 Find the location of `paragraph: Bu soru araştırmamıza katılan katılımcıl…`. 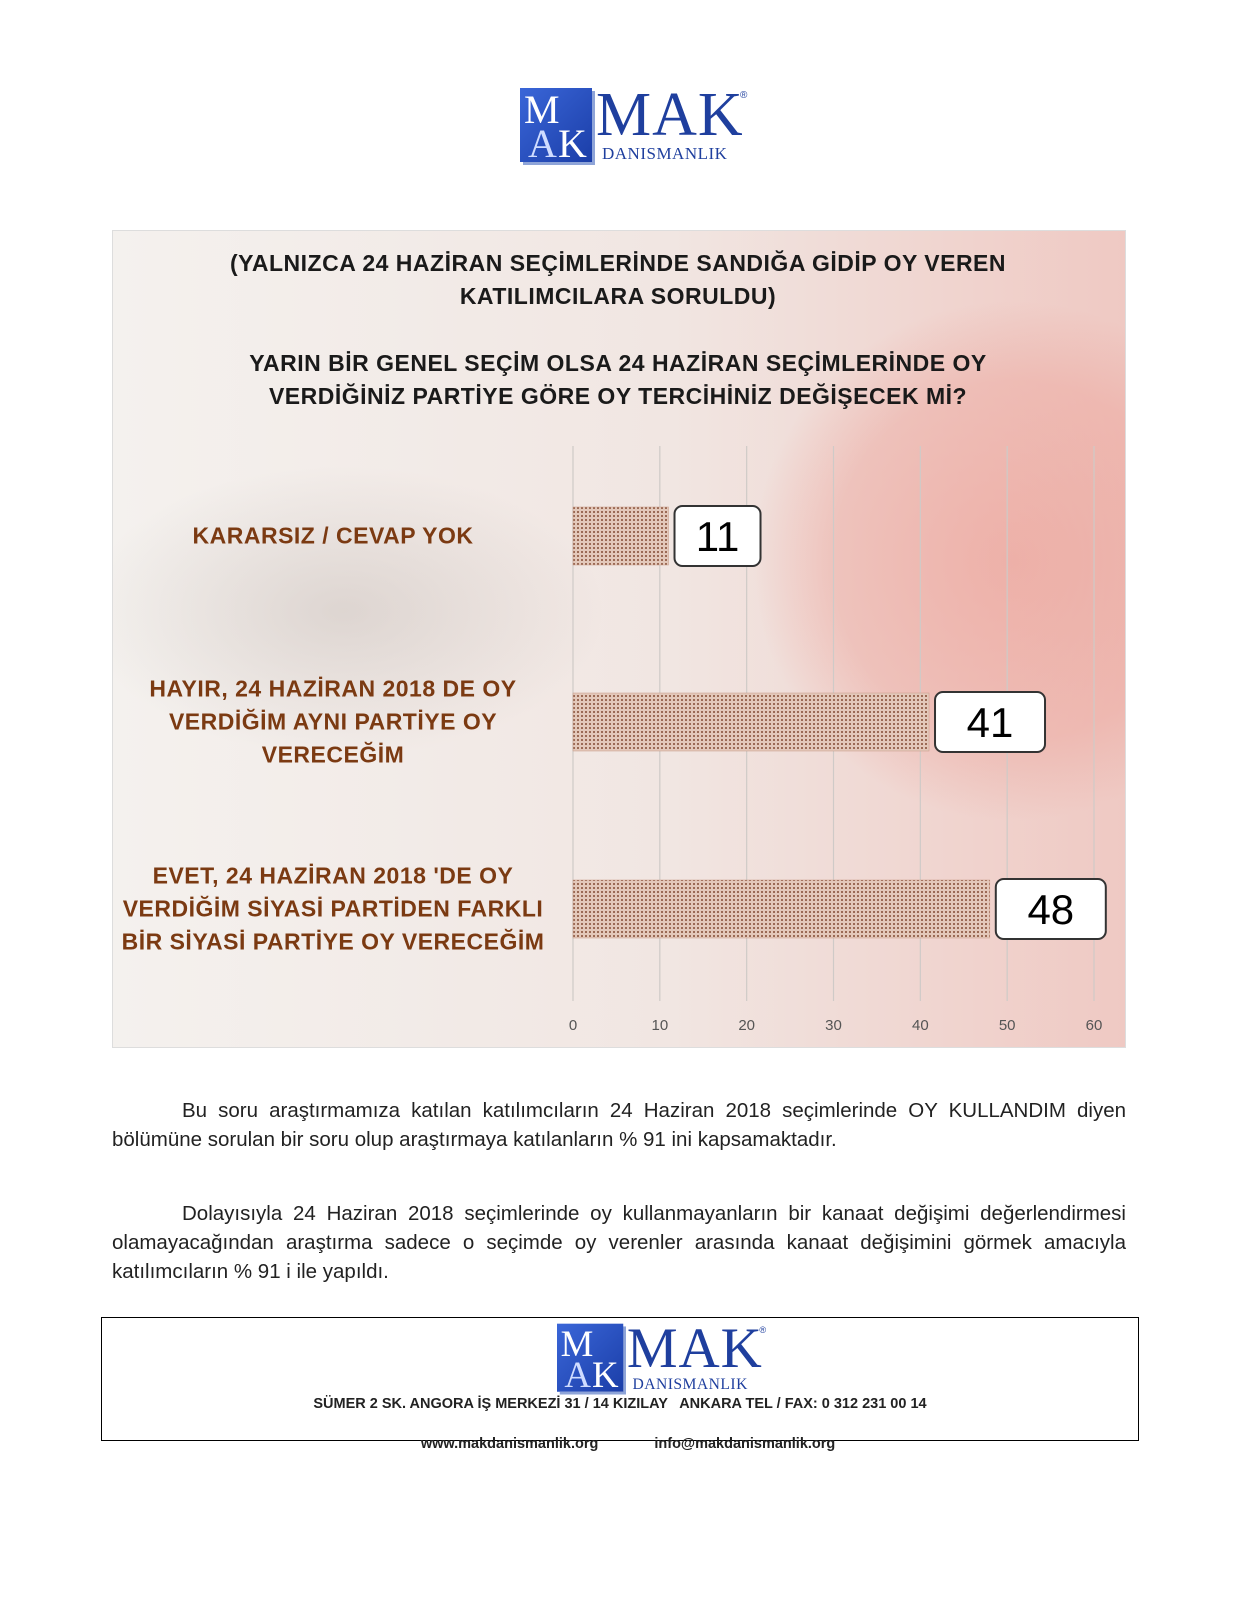

paragraph: Bu soru araştırmamıza katılan katılımcıl… is located at coordinates (619, 1125).